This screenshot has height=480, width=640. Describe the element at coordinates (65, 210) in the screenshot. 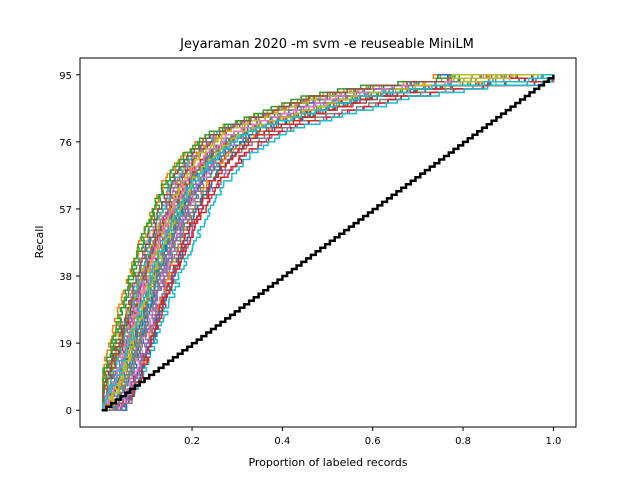

I see `y-tick-label: 57` at that location.